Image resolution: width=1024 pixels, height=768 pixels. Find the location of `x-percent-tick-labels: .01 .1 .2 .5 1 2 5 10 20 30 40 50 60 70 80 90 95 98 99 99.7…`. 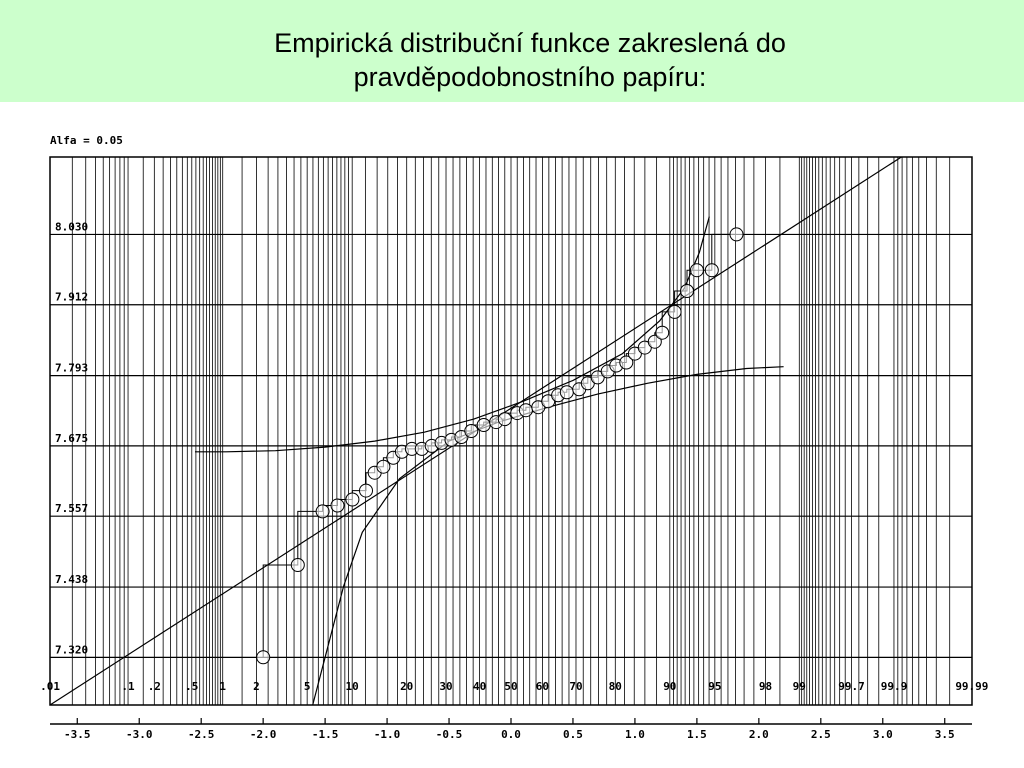

x-percent-tick-labels: .01 .1 .2 .5 1 2 5 10 20 30 40 50 60 70 80 90 95 98 99 99.7… is located at coordinates (514, 686).